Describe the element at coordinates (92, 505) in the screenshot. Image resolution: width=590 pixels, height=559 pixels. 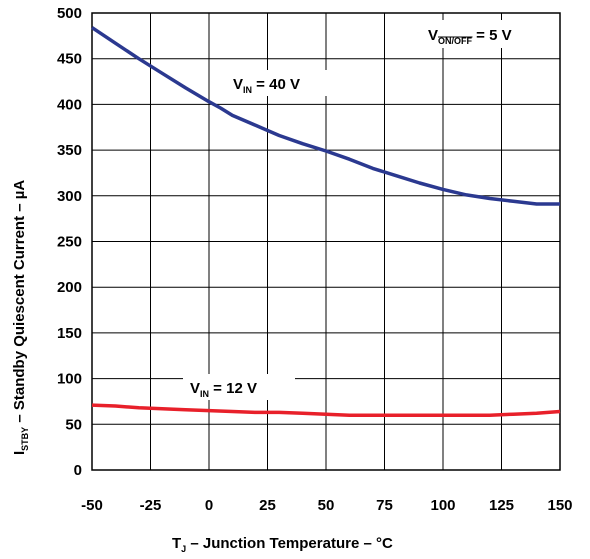
I see `x-tick-label: -50` at that location.